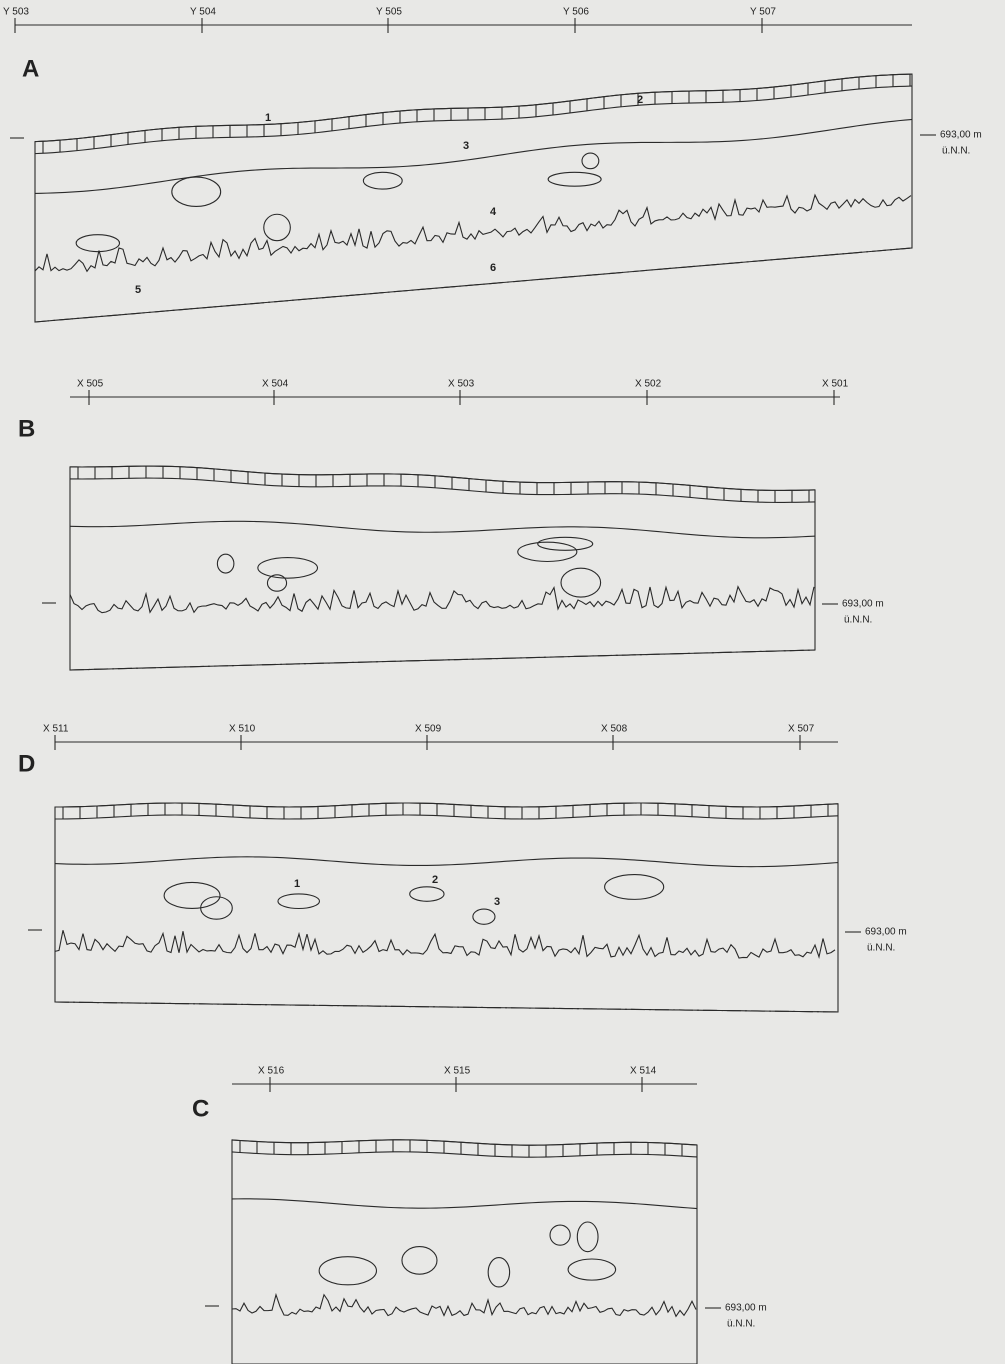 The image size is (1005, 1364). What do you see at coordinates (271, 1071) in the screenshot?
I see `grid-label: X 516` at bounding box center [271, 1071].